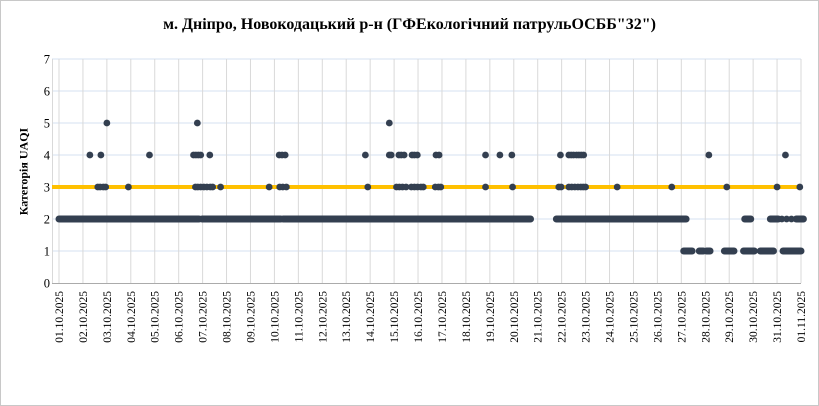 This screenshot has width=819, height=406. I want to click on x-tick-label: 27.10.2025, so click(682, 317).